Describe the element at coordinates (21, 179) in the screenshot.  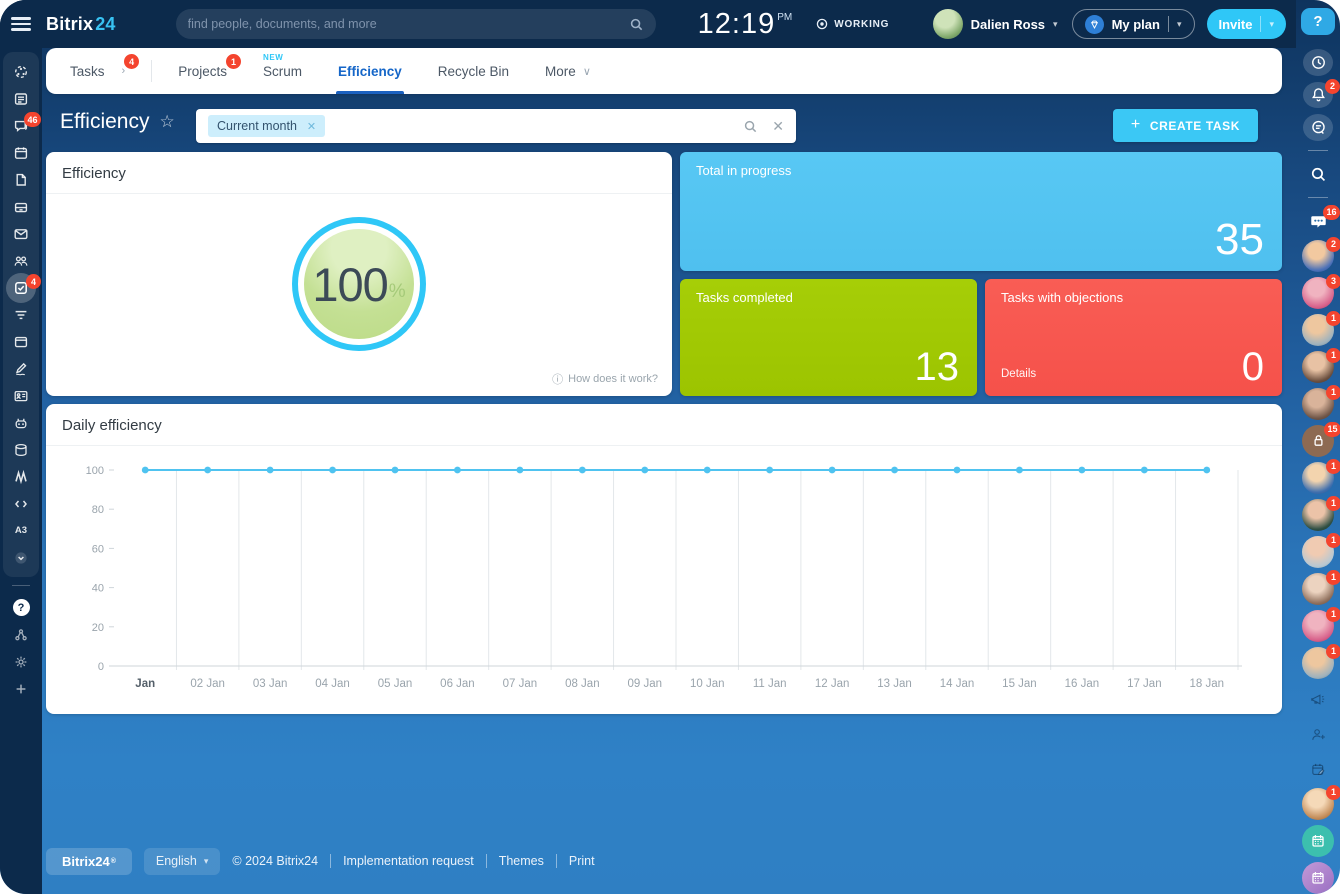
I see `sidebar-item-docs` at that location.